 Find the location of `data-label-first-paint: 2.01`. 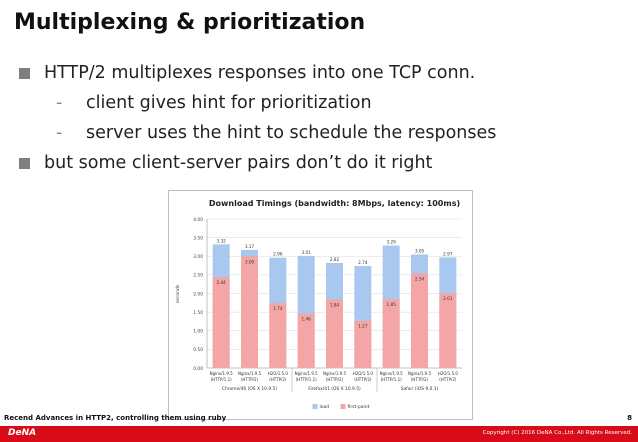

data-label-first-paint: 2.01 is located at coordinates (448, 298).